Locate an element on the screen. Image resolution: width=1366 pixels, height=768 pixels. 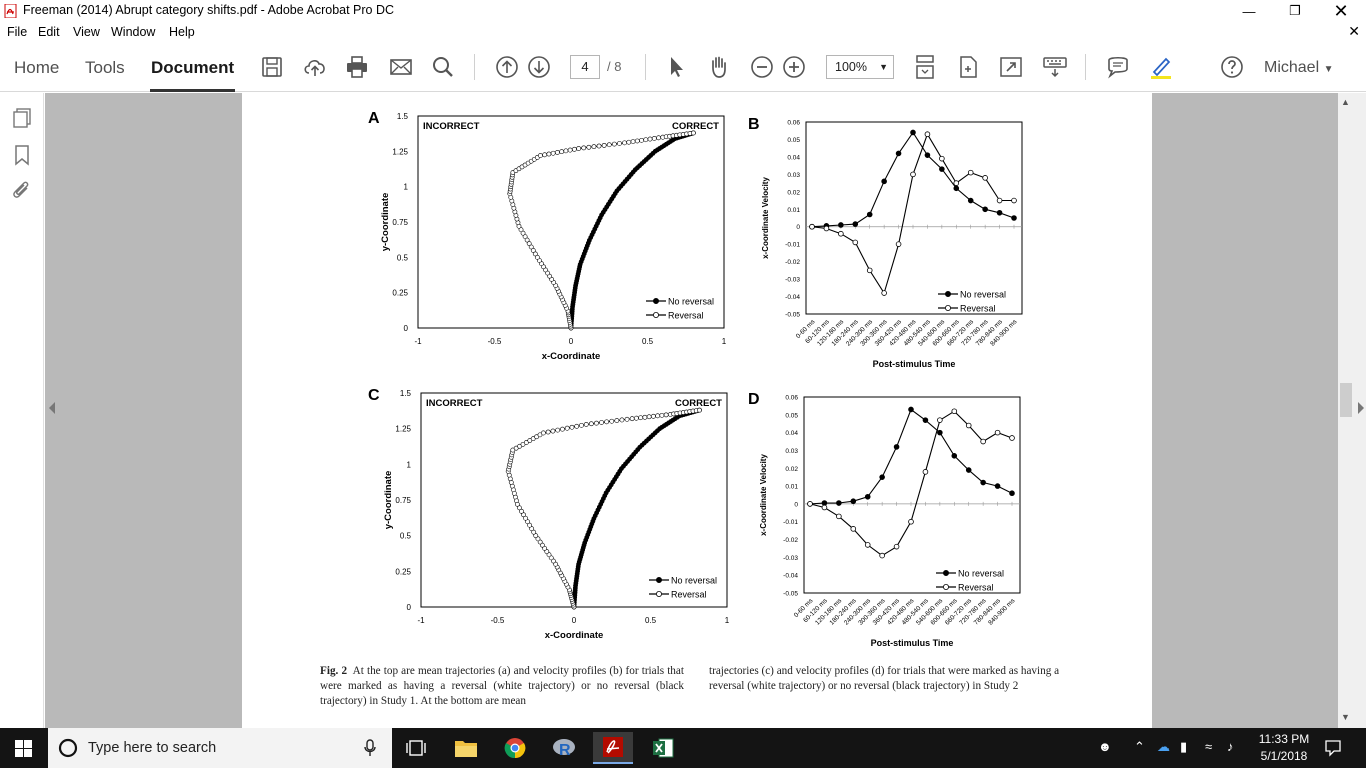
legend-label: No reversal is located at coordinates (694, 581).